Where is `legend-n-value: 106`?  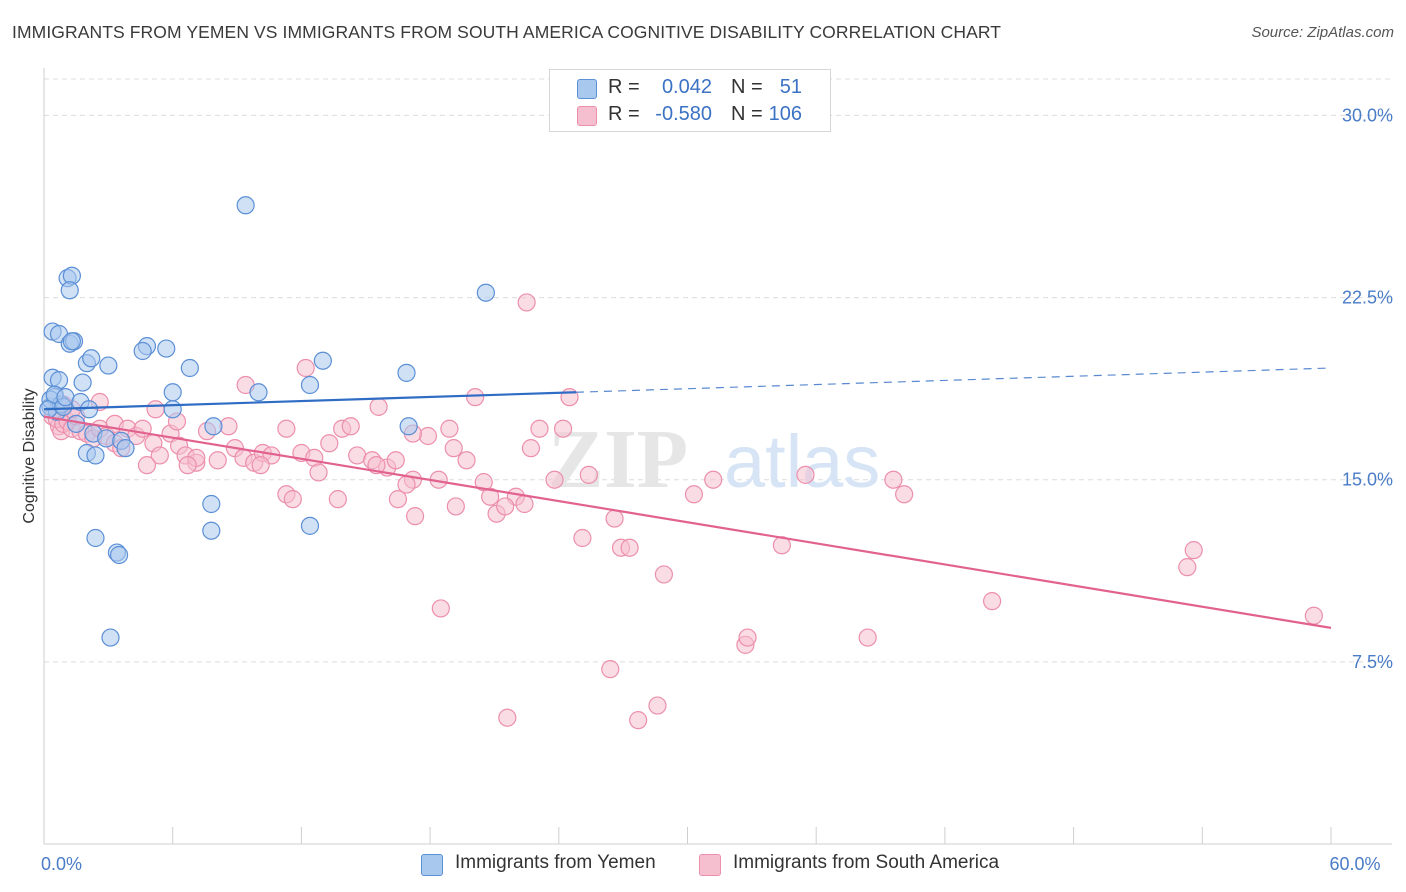 legend-n-value: 106 is located at coordinates (785, 114).